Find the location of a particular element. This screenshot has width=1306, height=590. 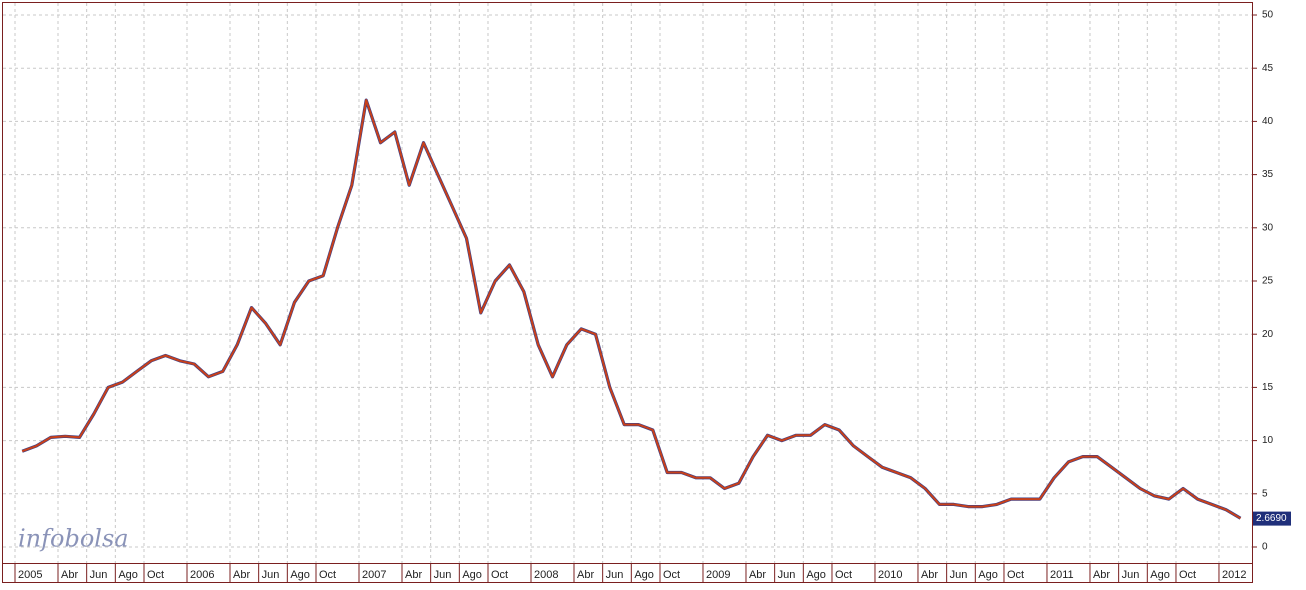

y-tick-label: 35 is located at coordinates (1268, 174).